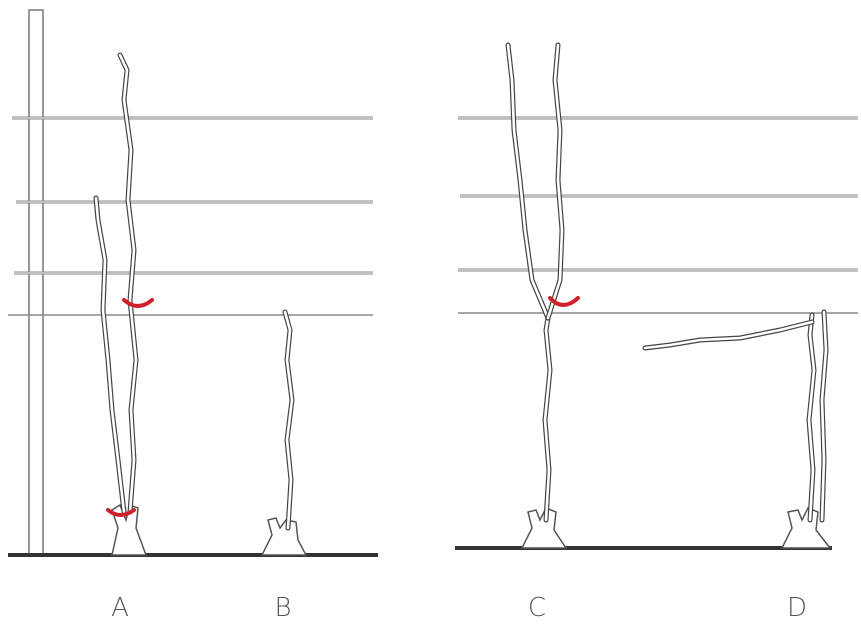 The image size is (861, 627). I want to click on figure-label: D, so click(797, 608).